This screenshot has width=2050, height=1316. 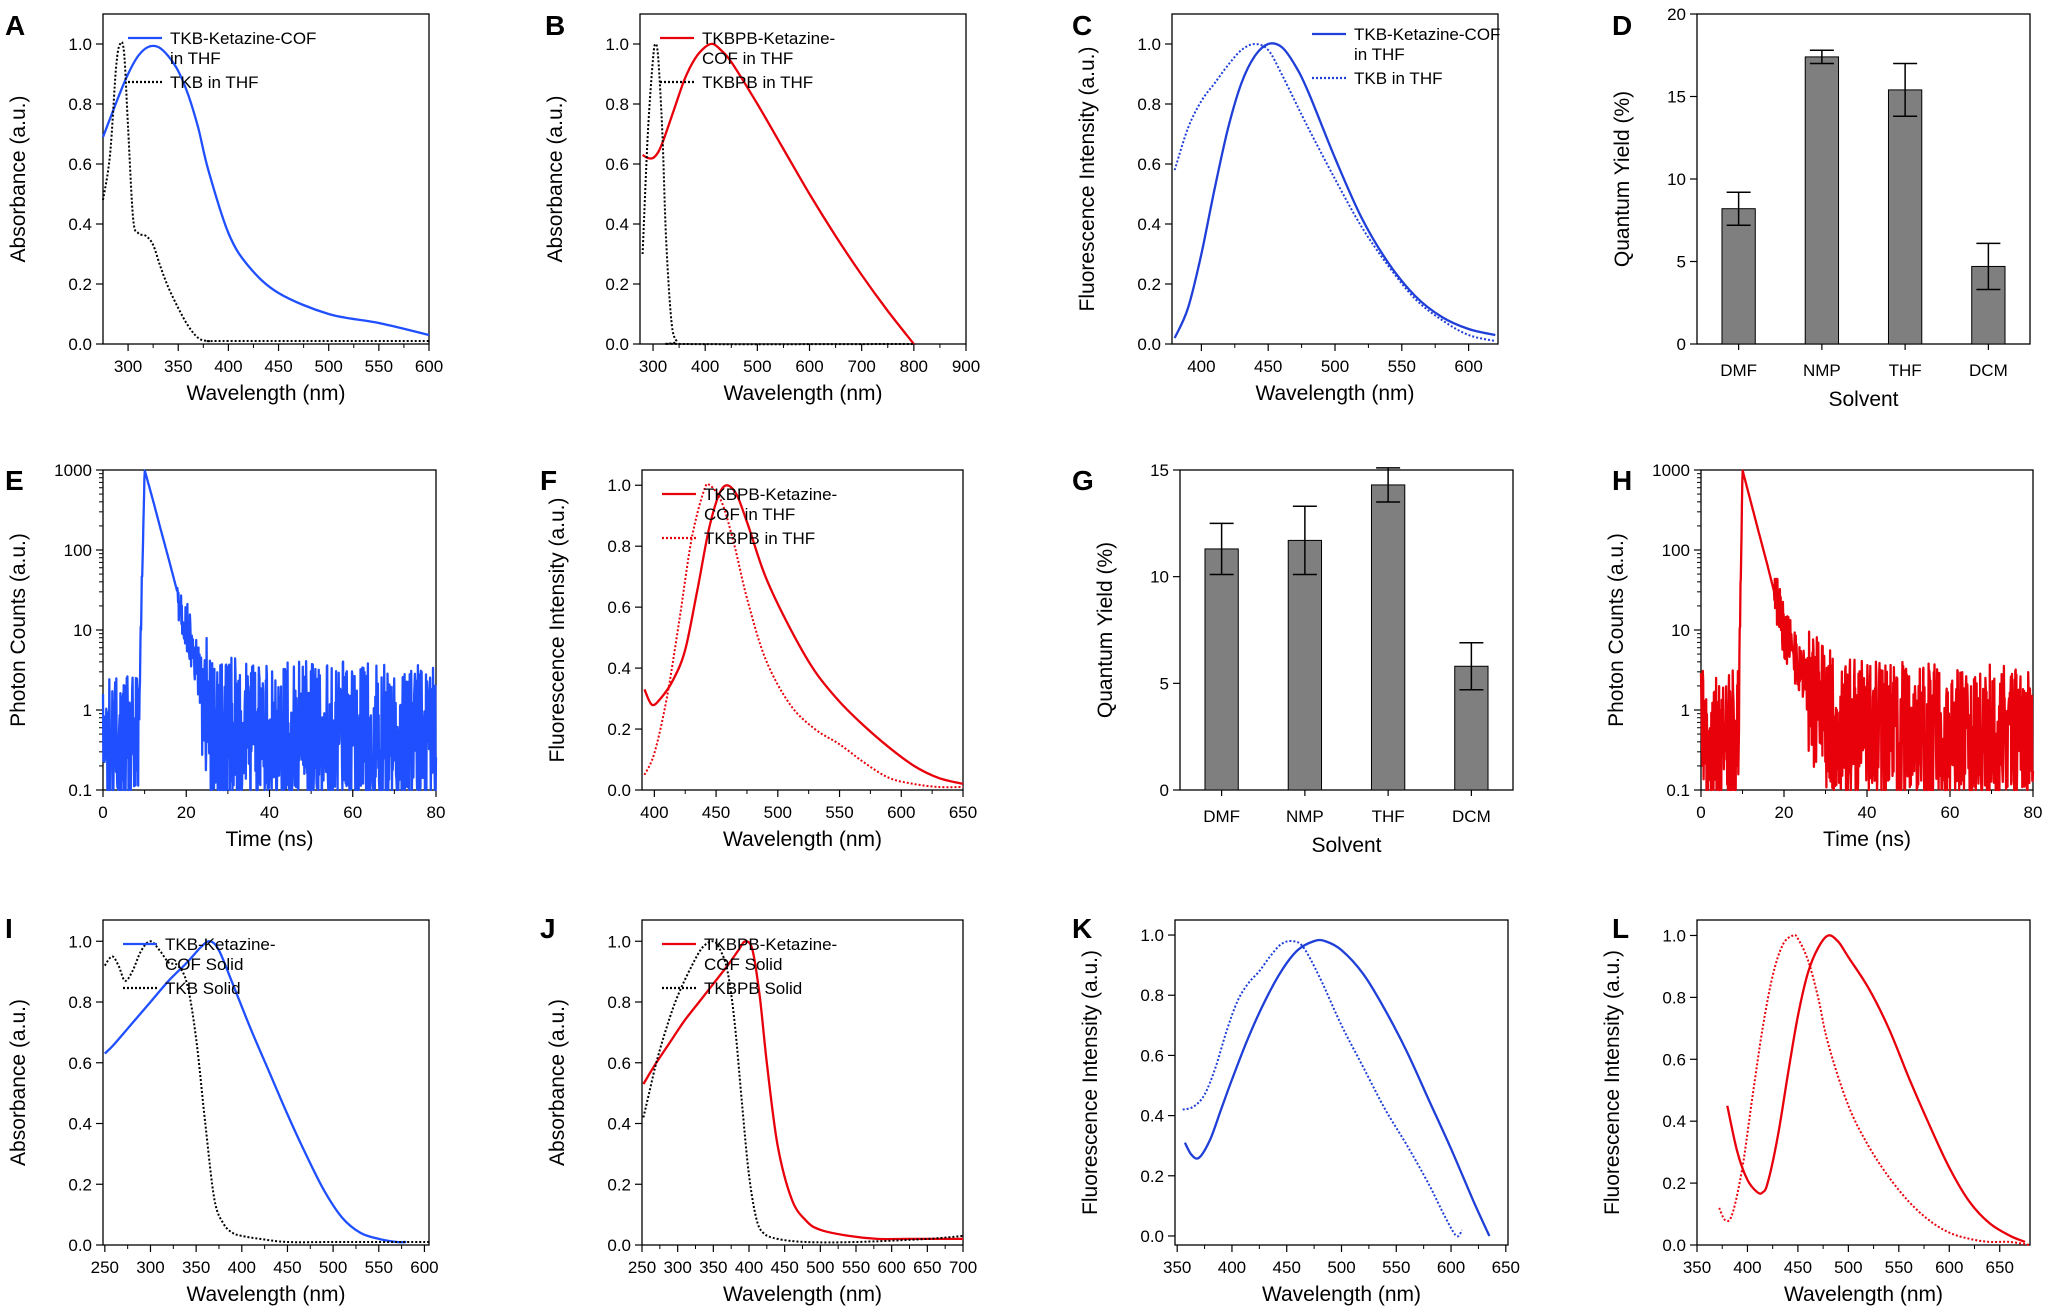 What do you see at coordinates (1622, 25) in the screenshot?
I see `panel-label: D` at bounding box center [1622, 25].